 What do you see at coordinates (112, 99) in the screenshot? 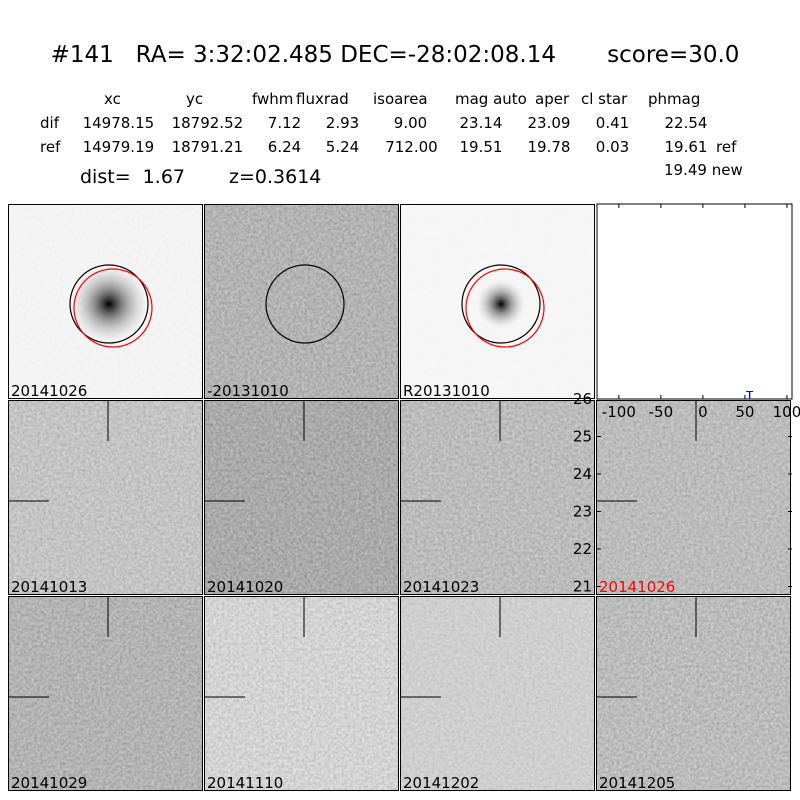
I see `column-header: xc` at bounding box center [112, 99].